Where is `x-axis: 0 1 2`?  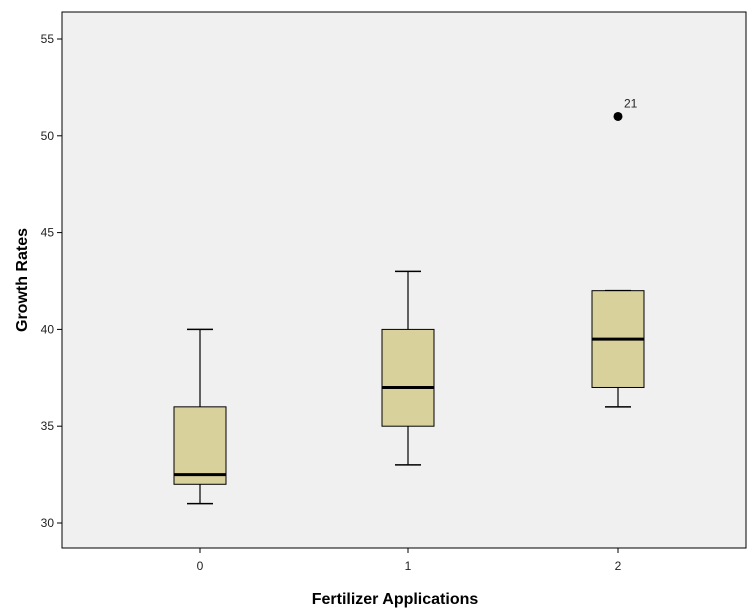 x-axis: 0 1 2 is located at coordinates (409, 560).